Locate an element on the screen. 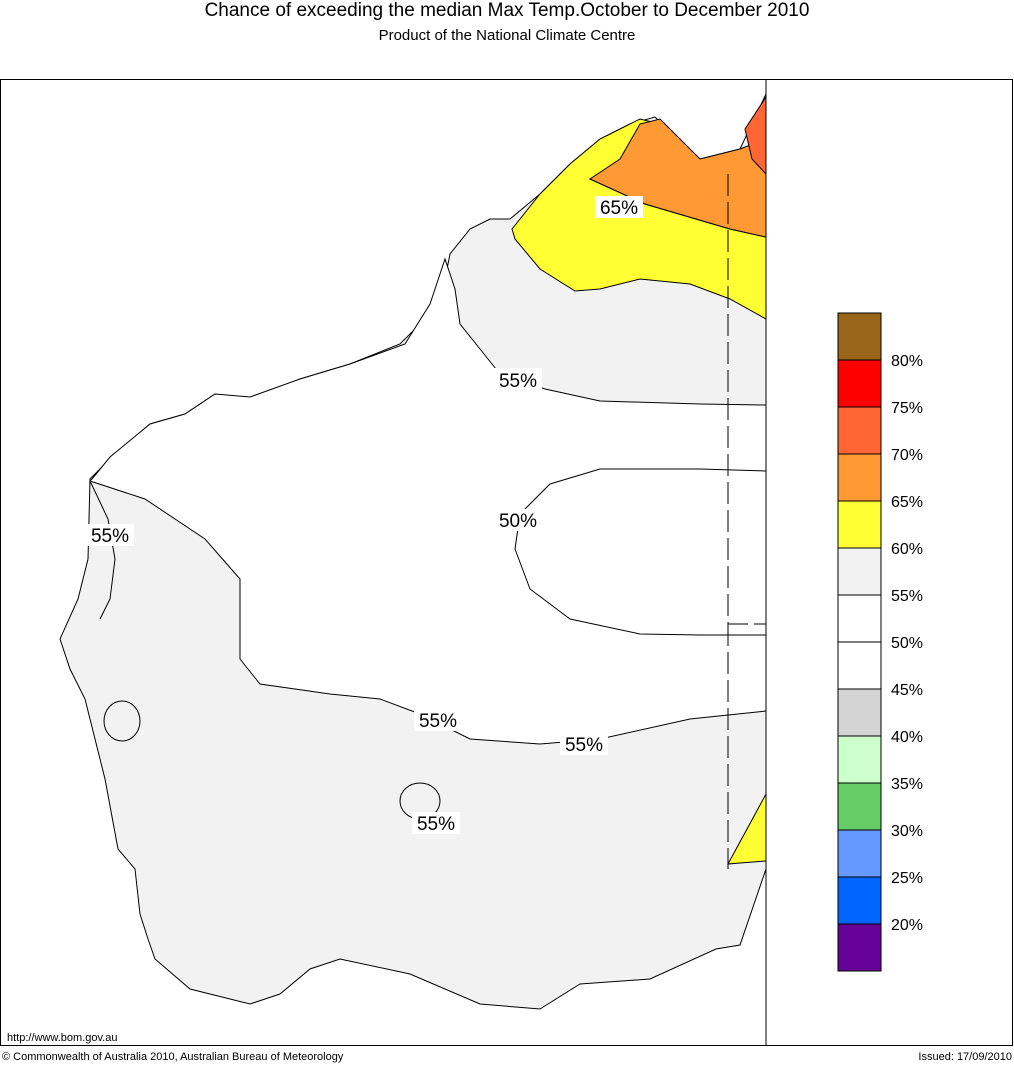 This screenshot has width=1014, height=1066. svg-text: 65% is located at coordinates (619, 208).